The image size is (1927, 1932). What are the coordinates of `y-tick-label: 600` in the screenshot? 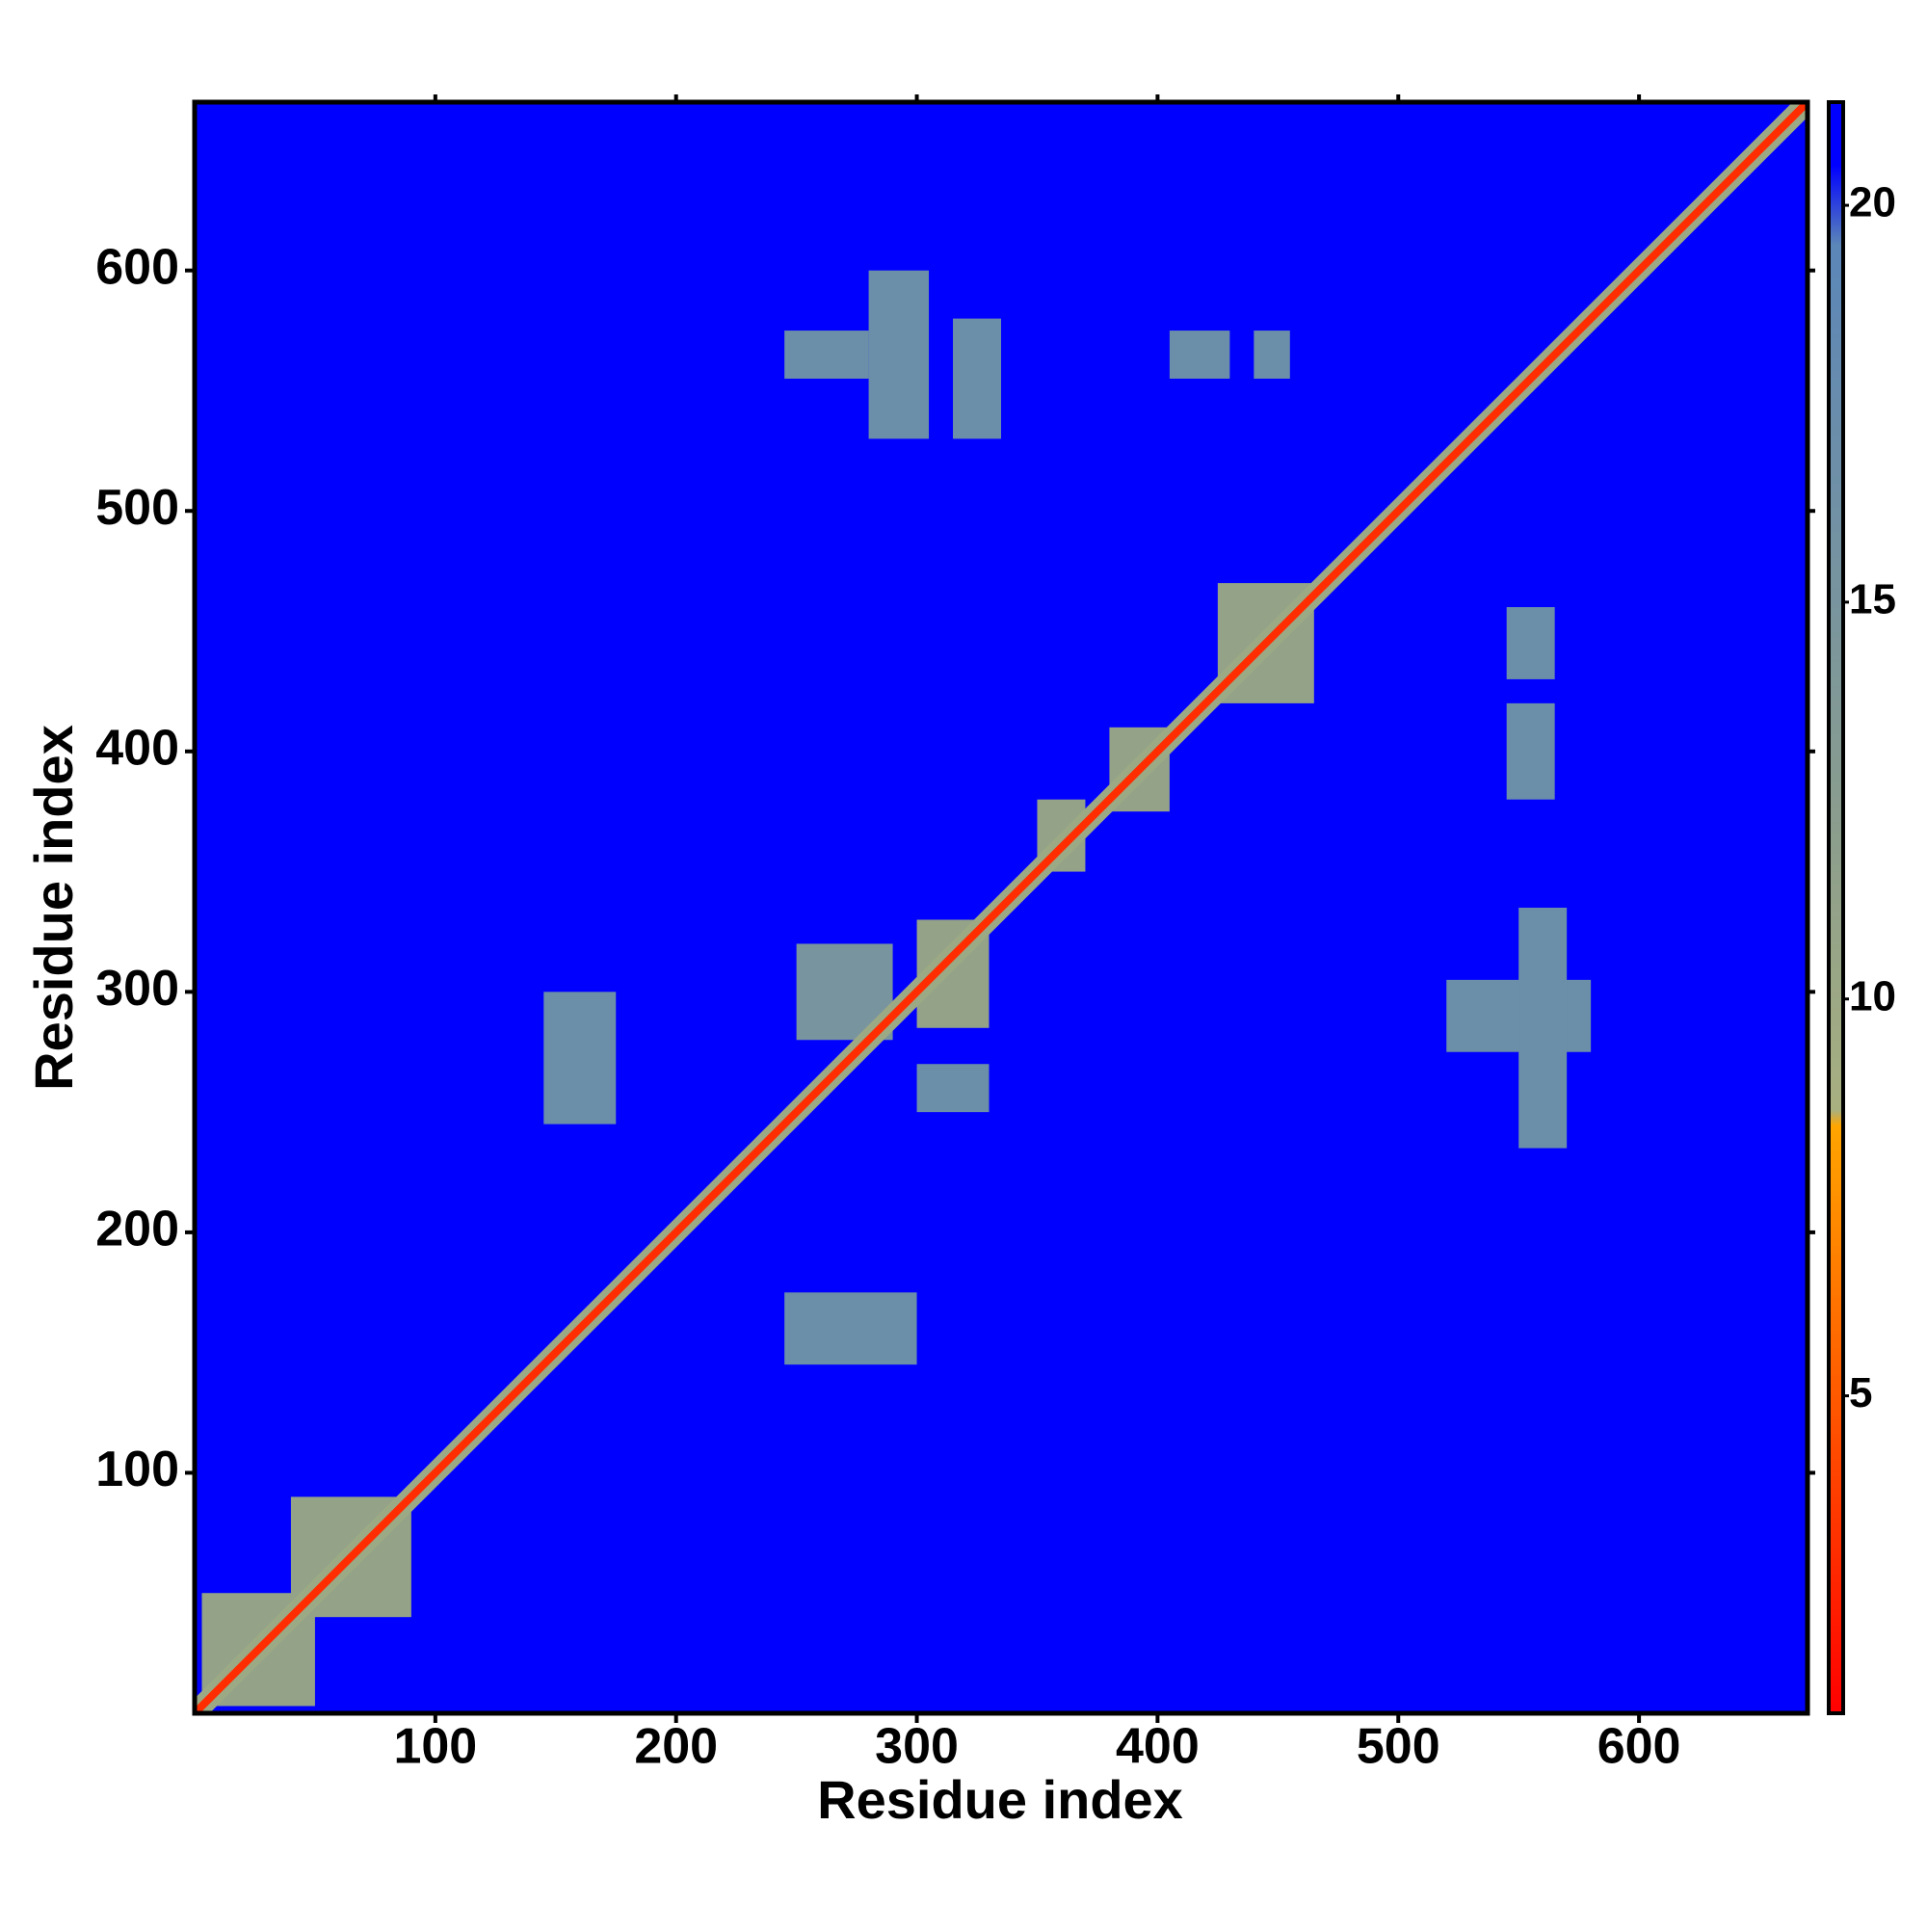 It's located at (137, 267).